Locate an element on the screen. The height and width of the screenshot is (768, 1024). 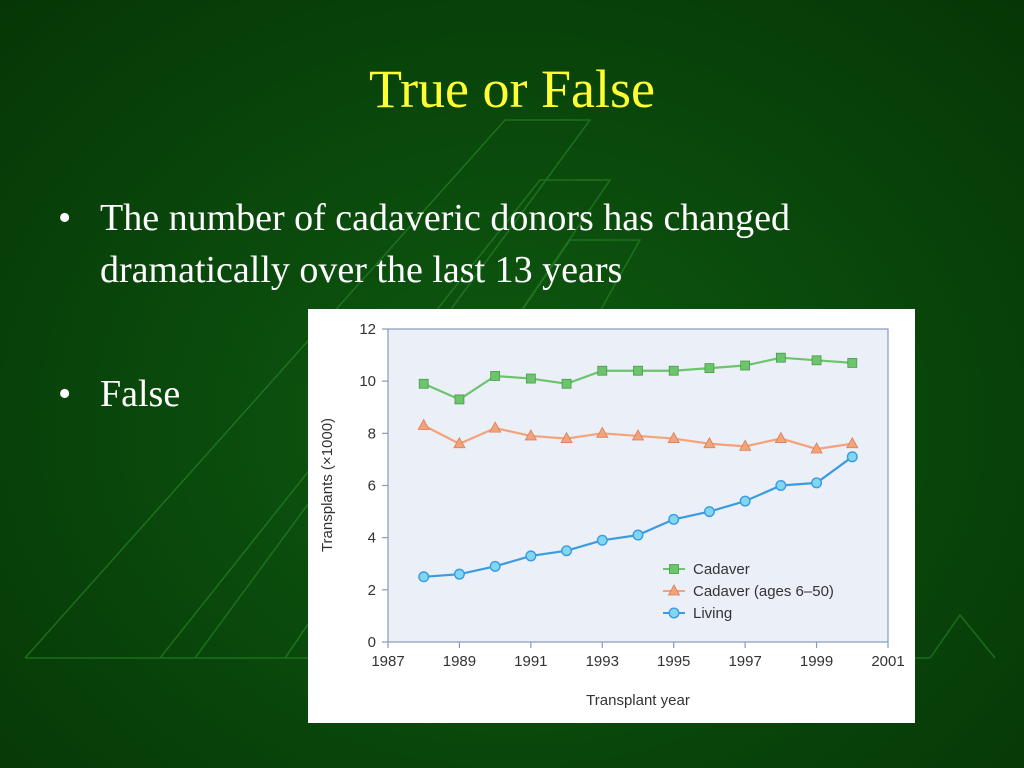
x-axis-label: Transplant year is located at coordinates (638, 700).